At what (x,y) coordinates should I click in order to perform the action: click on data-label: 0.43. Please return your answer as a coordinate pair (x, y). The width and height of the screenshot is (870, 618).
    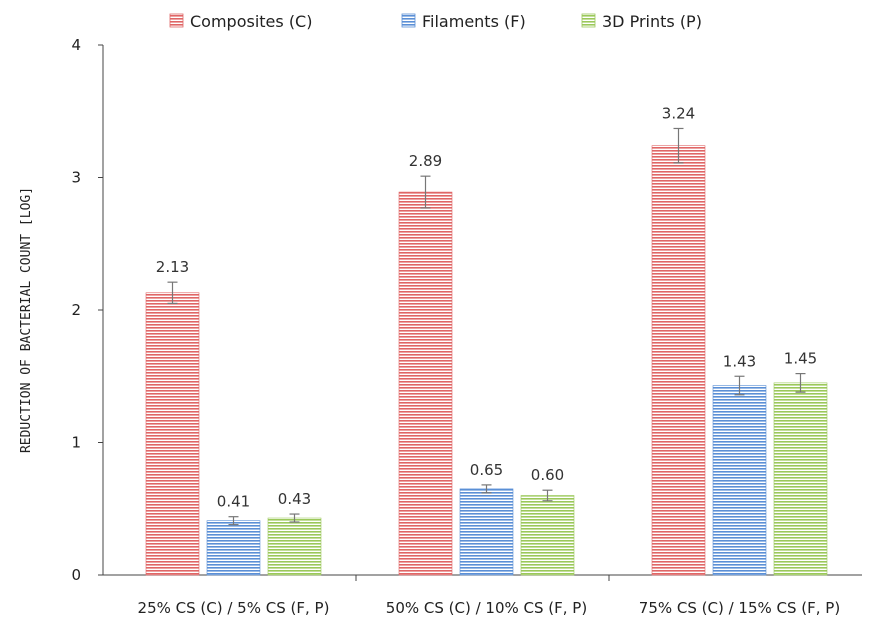
    Looking at the image, I should click on (294, 499).